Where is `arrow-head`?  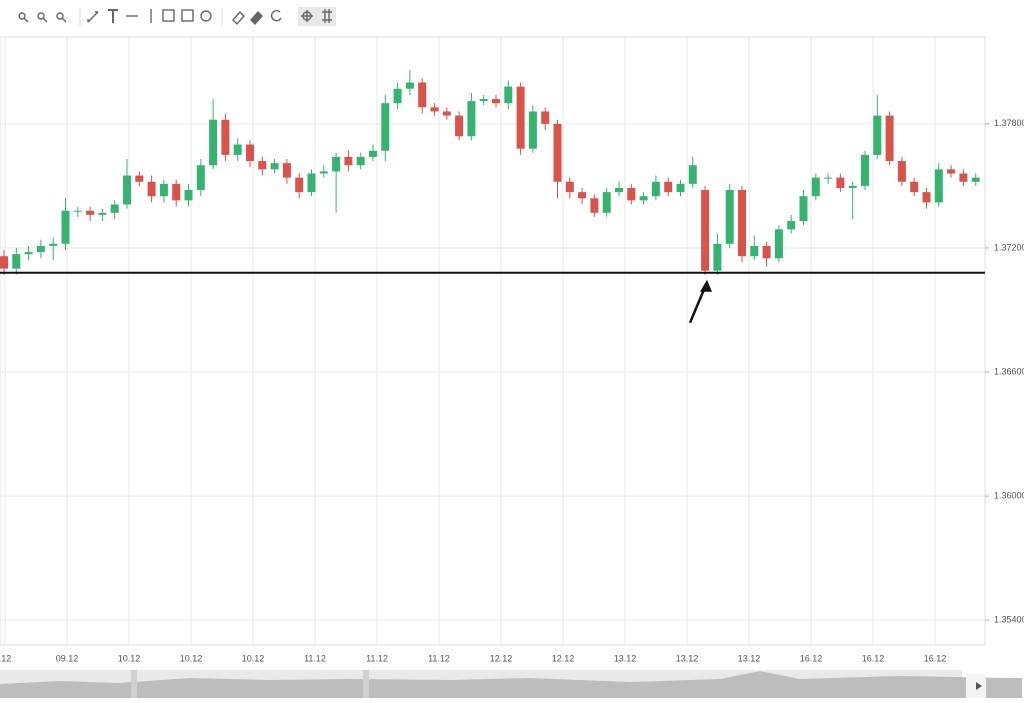 arrow-head is located at coordinates (706, 285).